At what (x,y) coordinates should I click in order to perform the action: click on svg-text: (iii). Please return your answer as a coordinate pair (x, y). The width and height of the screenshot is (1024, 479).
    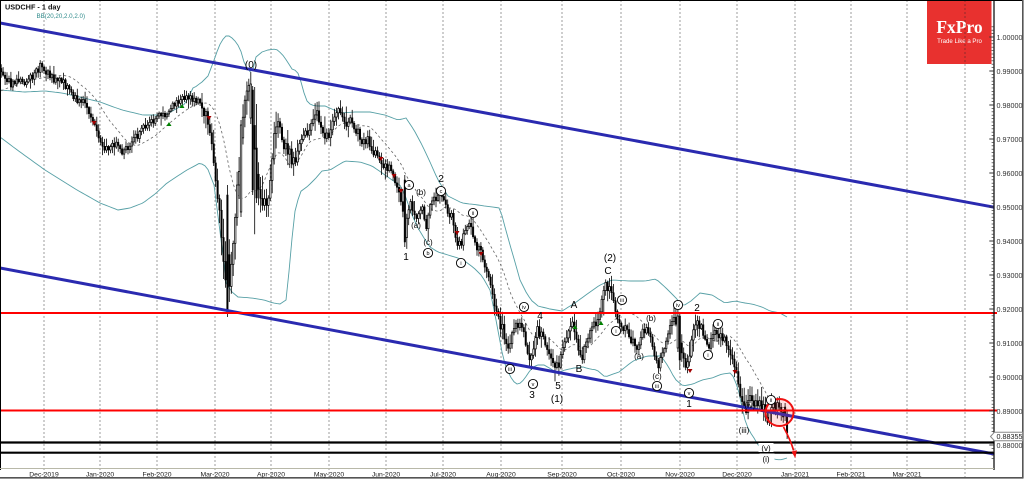
    Looking at the image, I should click on (744, 430).